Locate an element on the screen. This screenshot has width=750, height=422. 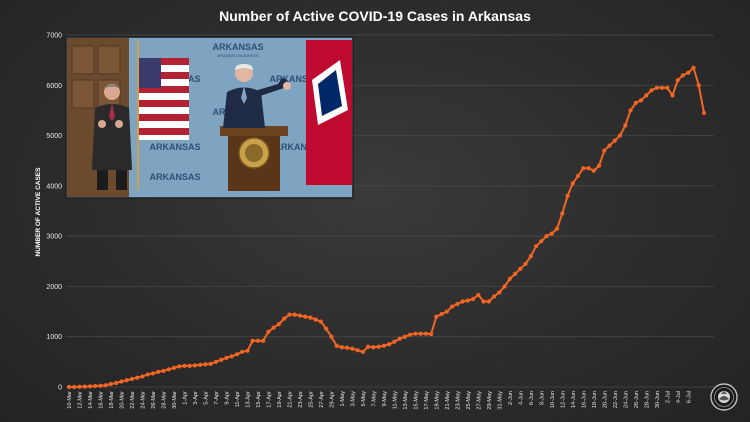
x-tick-label: 30-Mar is located at coordinates (175, 400).